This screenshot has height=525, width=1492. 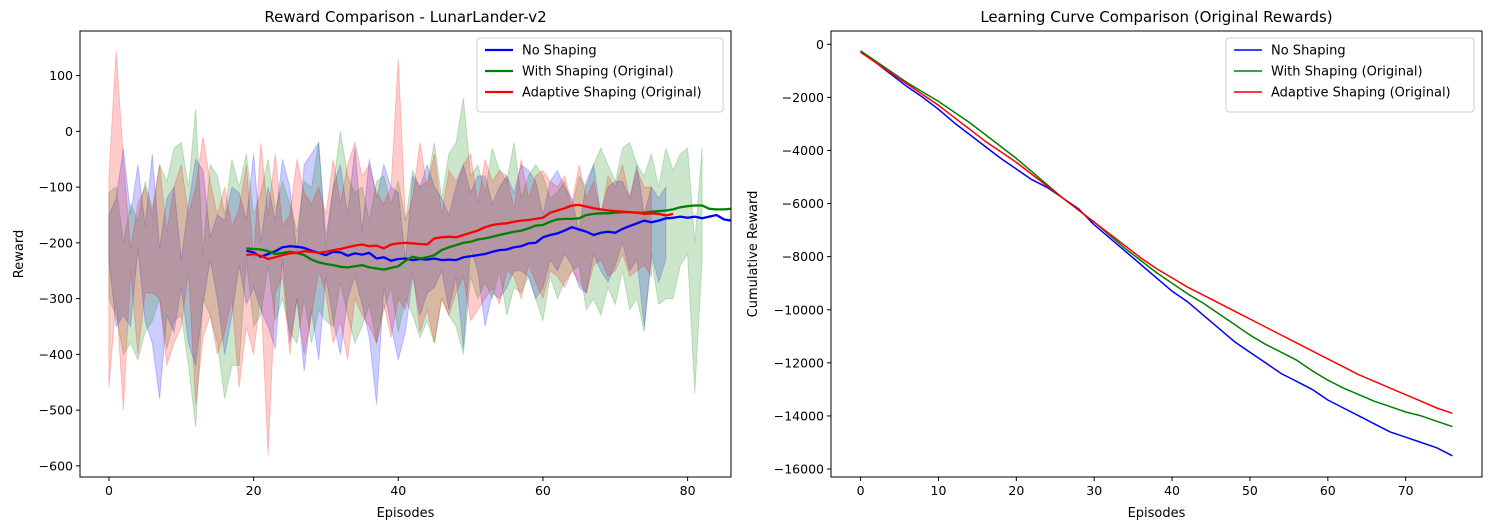 I want to click on y-tick-label: −8000, so click(x=803, y=256).